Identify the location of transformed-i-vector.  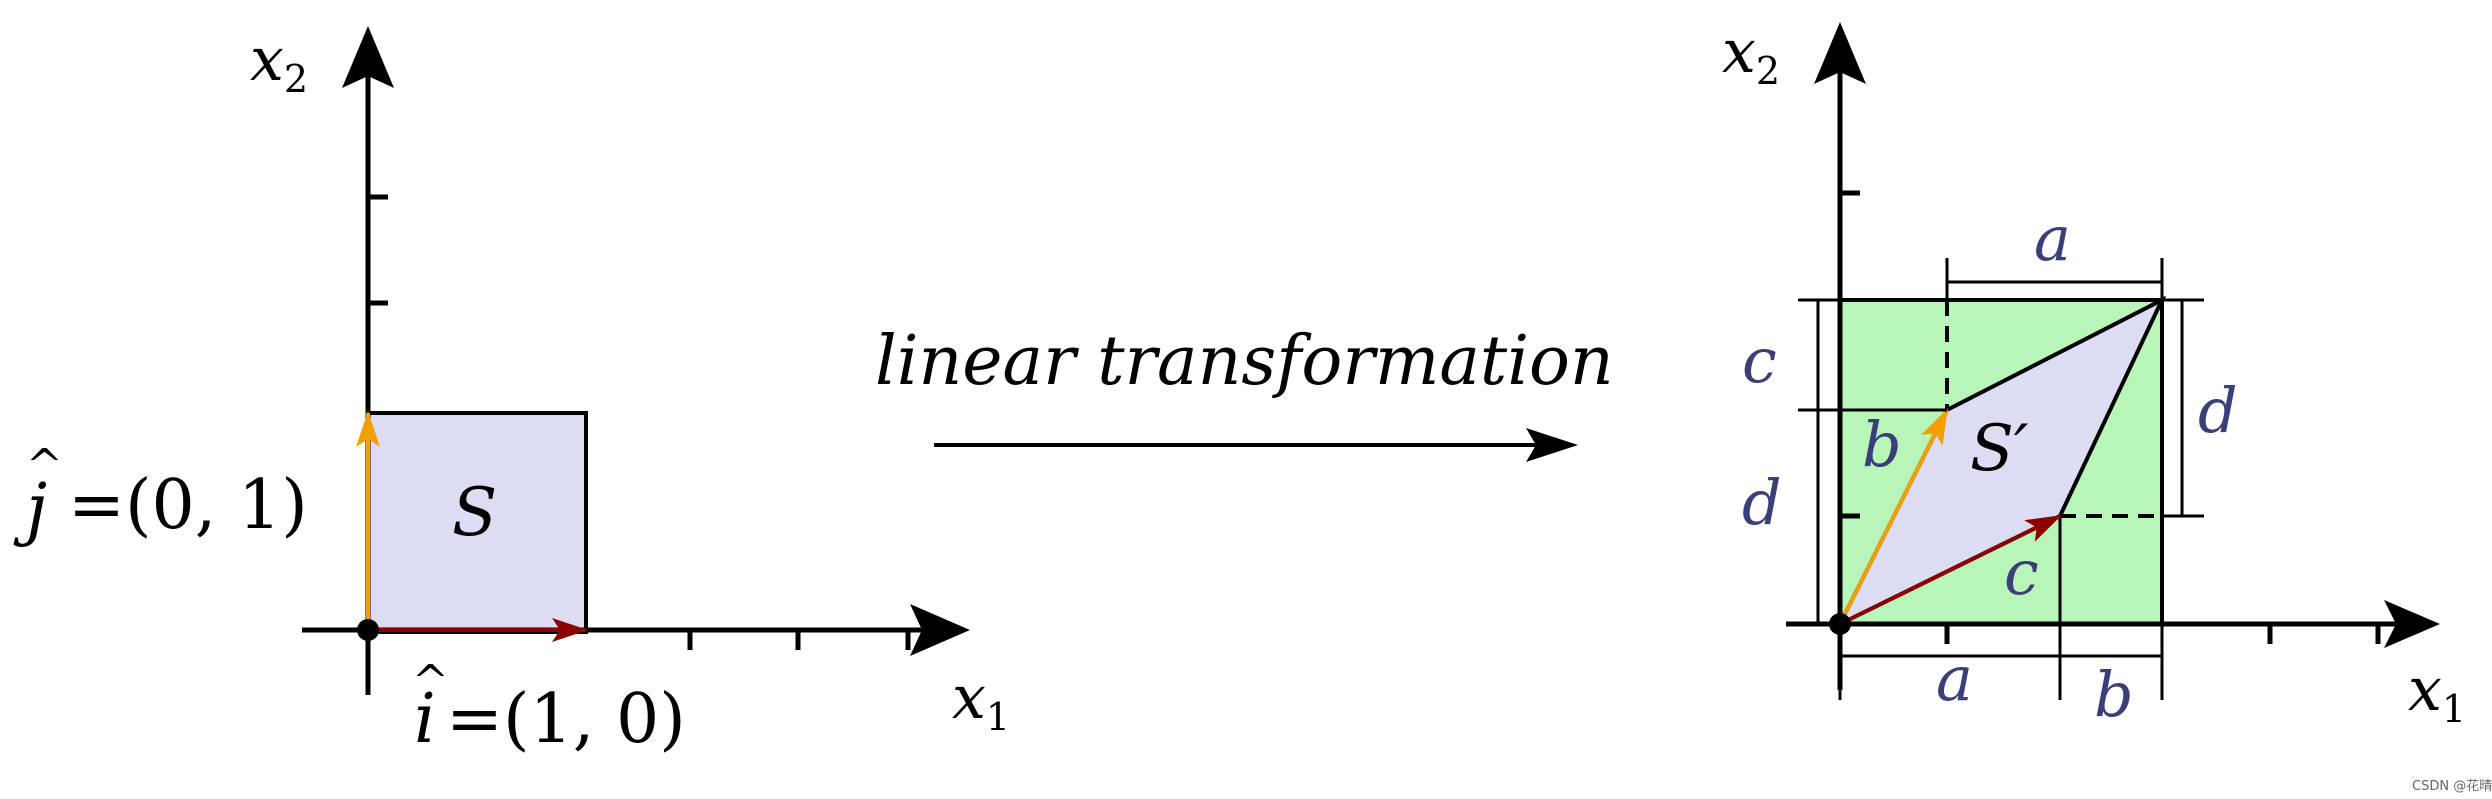
(1950, 570).